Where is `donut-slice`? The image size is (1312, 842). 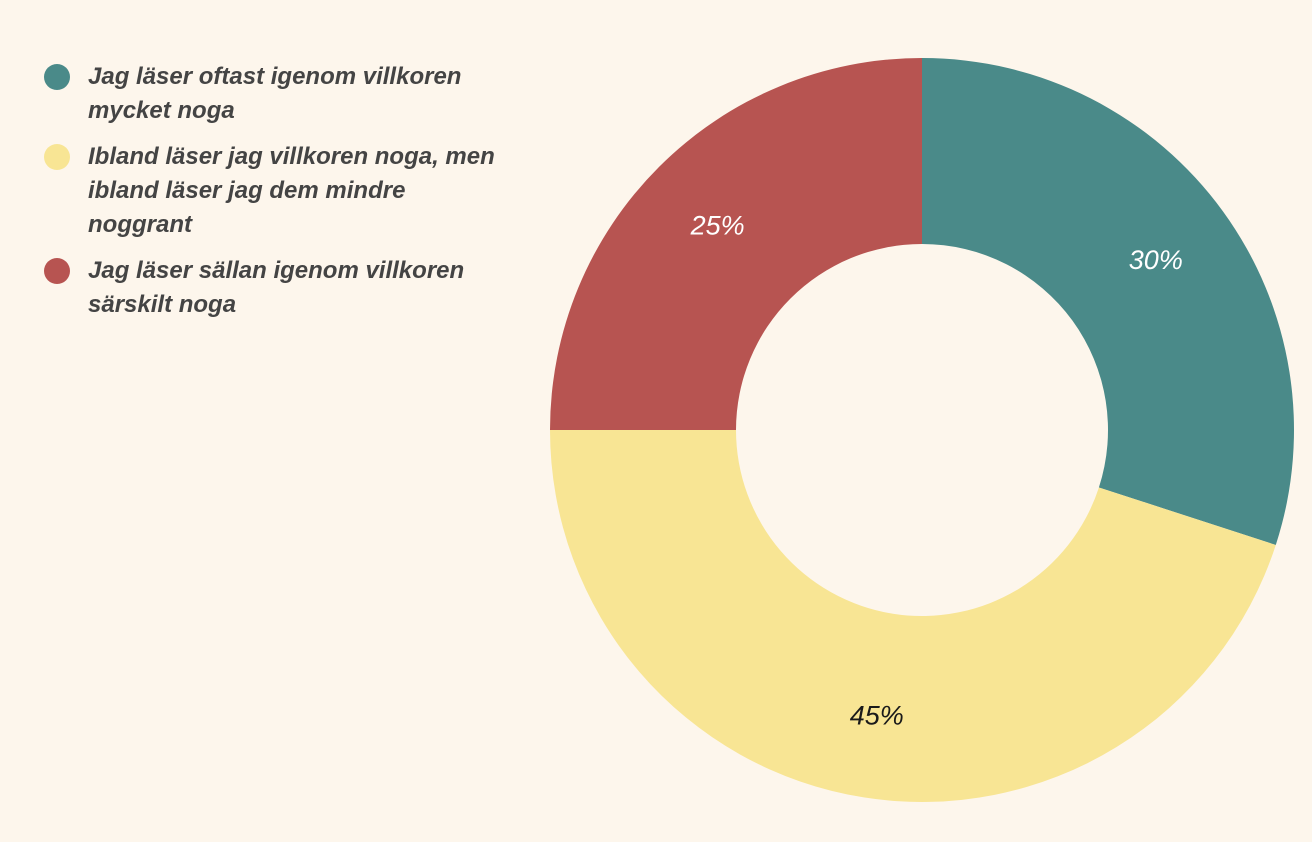
donut-slice is located at coordinates (736, 244).